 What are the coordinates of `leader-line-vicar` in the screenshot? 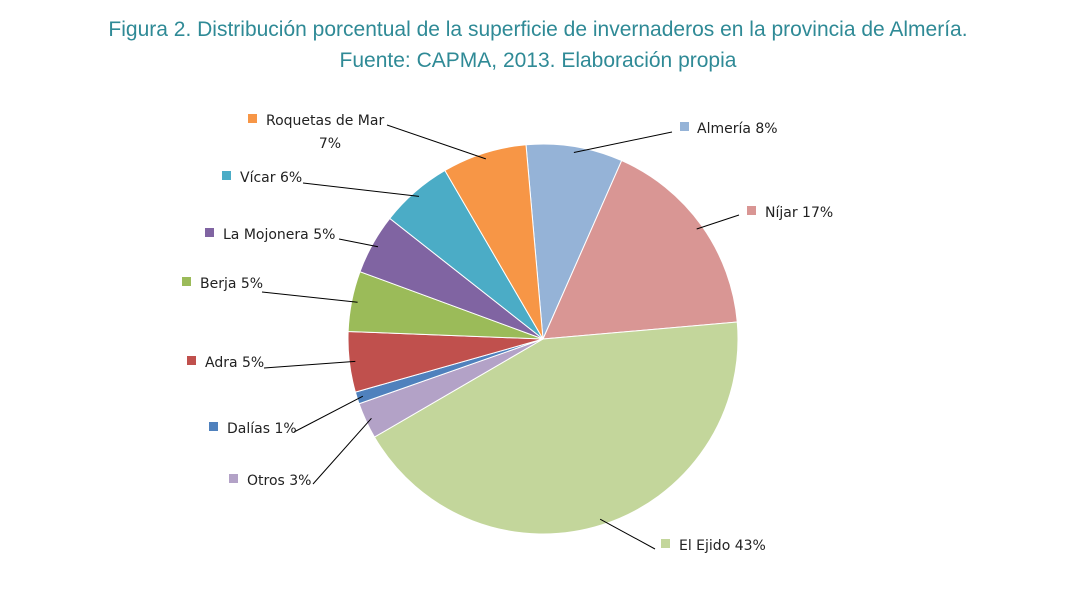 It's located at (361, 189).